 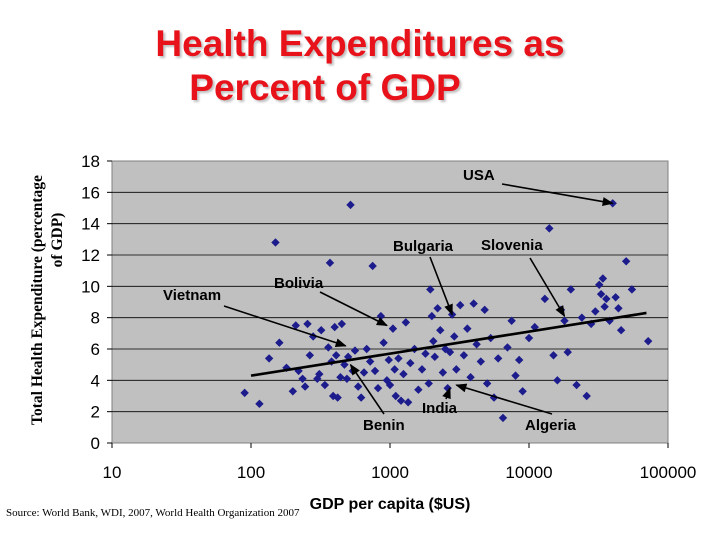 I want to click on annotation-label: Bolivia, so click(x=299, y=283).